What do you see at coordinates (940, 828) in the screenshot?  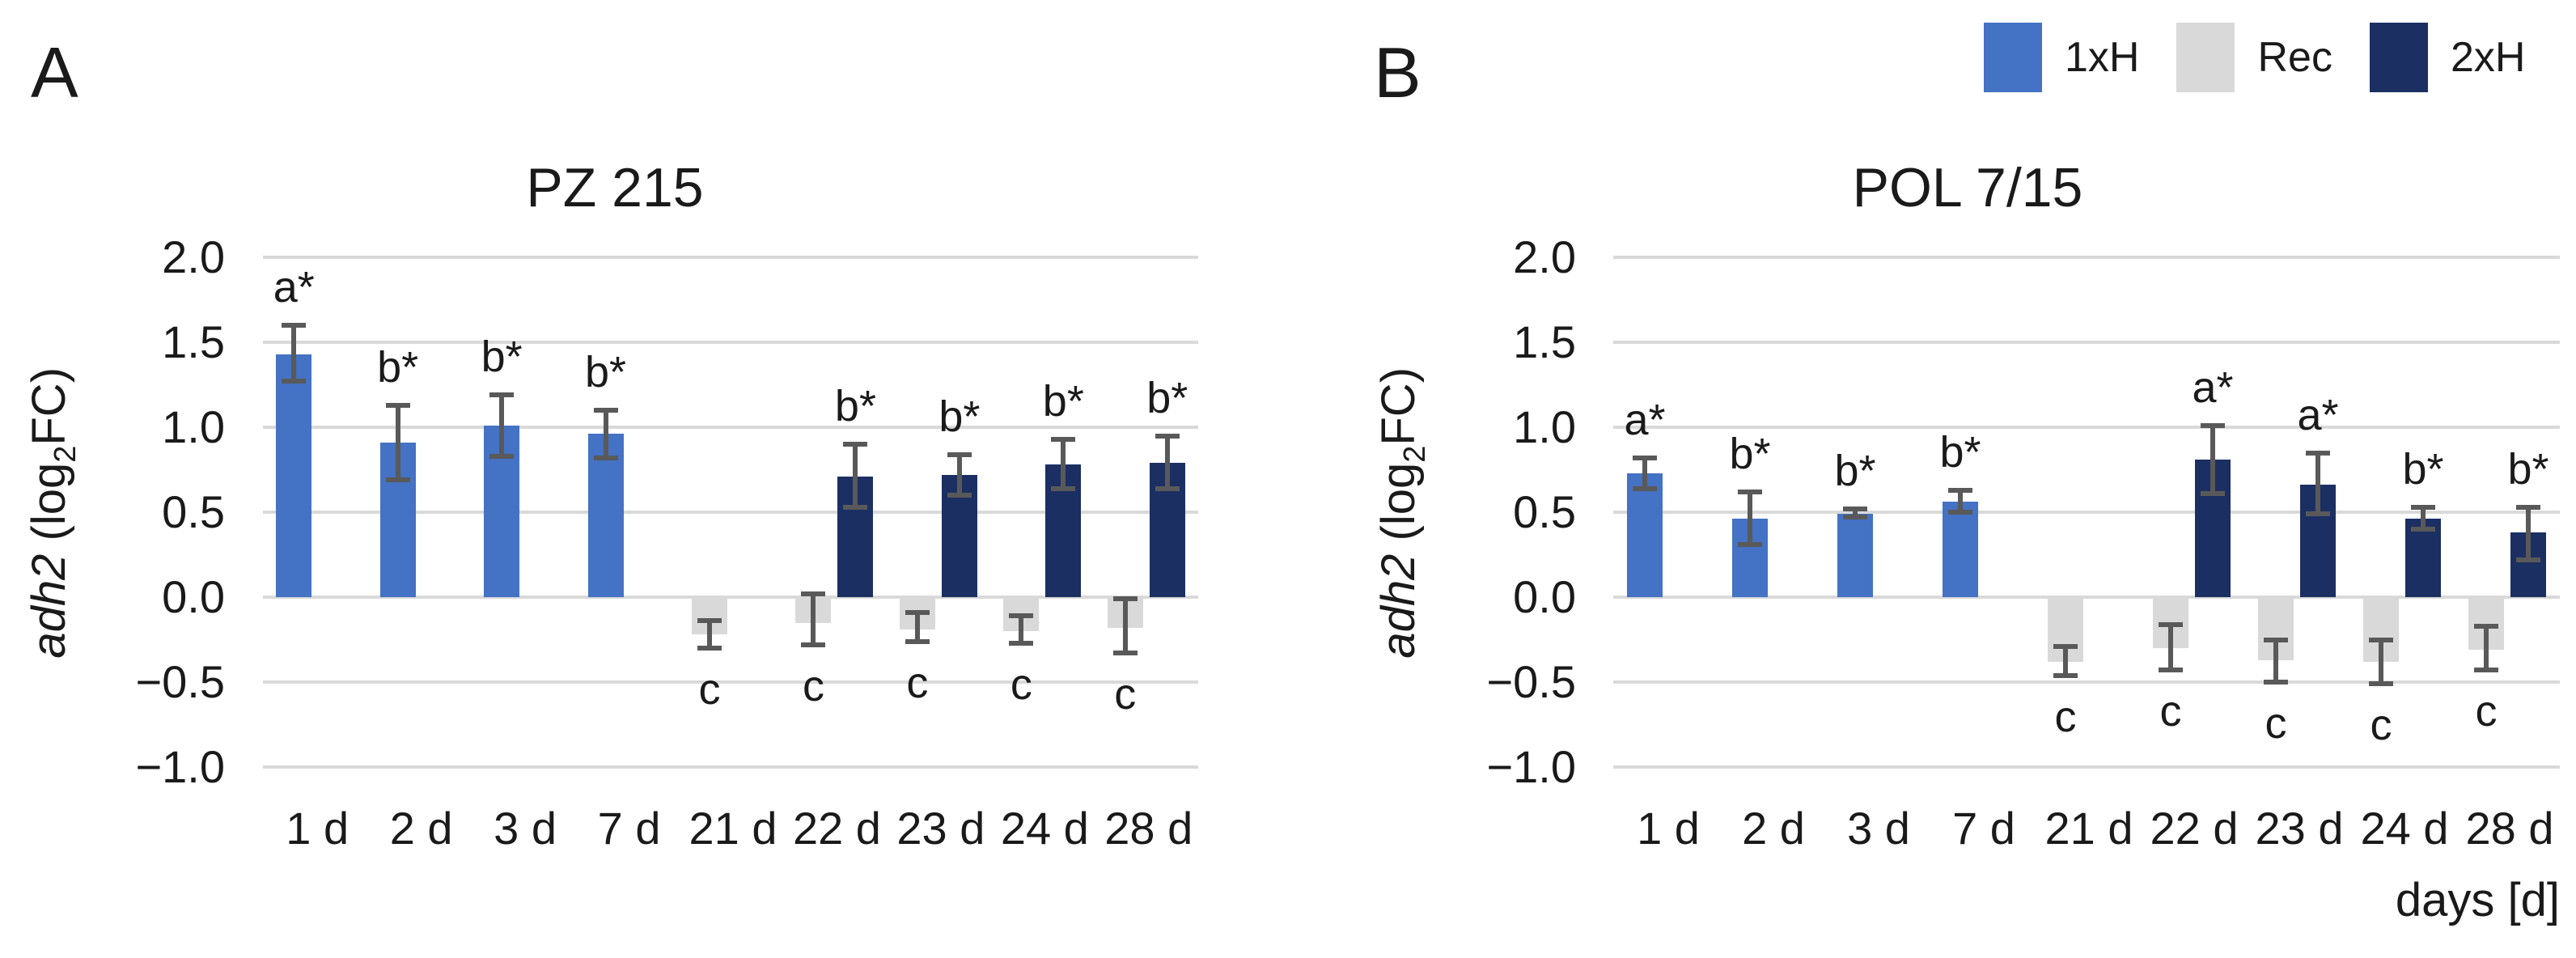 I see `x-tick-label: 23 d` at bounding box center [940, 828].